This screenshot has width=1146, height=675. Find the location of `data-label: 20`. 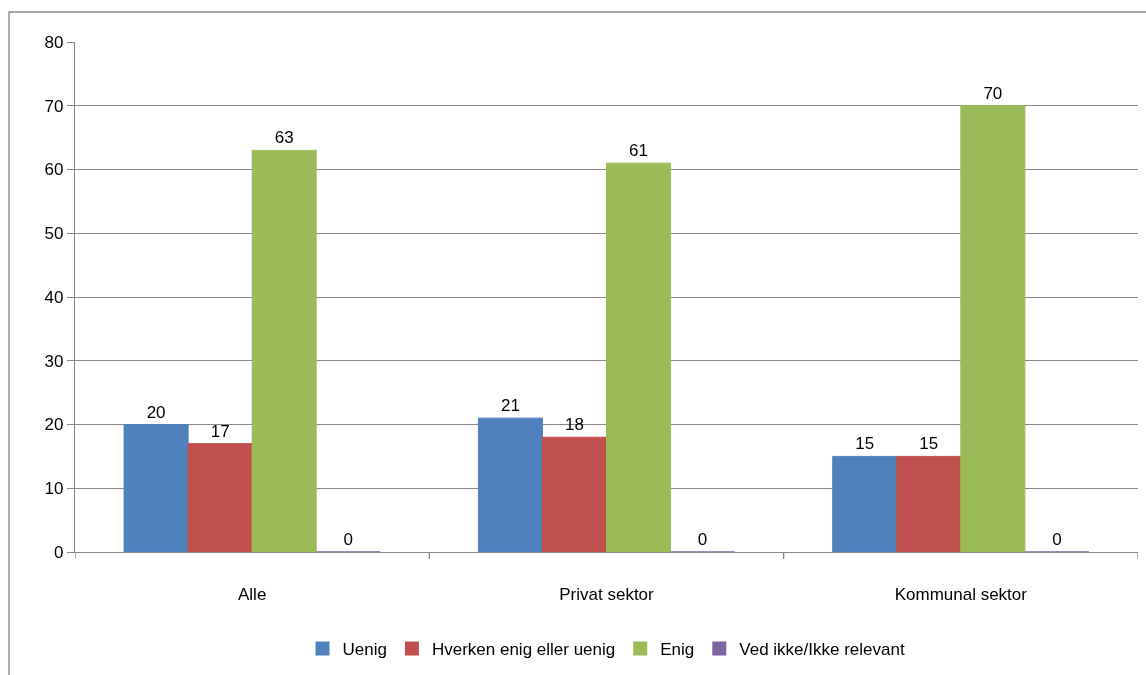

data-label: 20 is located at coordinates (156, 412).